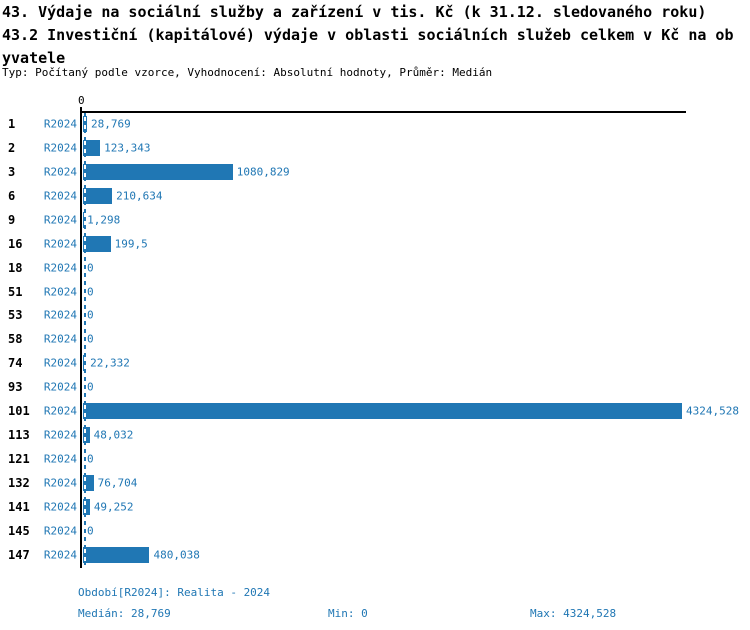 The image size is (750, 630). What do you see at coordinates (348, 613) in the screenshot?
I see `footer-min-label: Min: 0` at bounding box center [348, 613].